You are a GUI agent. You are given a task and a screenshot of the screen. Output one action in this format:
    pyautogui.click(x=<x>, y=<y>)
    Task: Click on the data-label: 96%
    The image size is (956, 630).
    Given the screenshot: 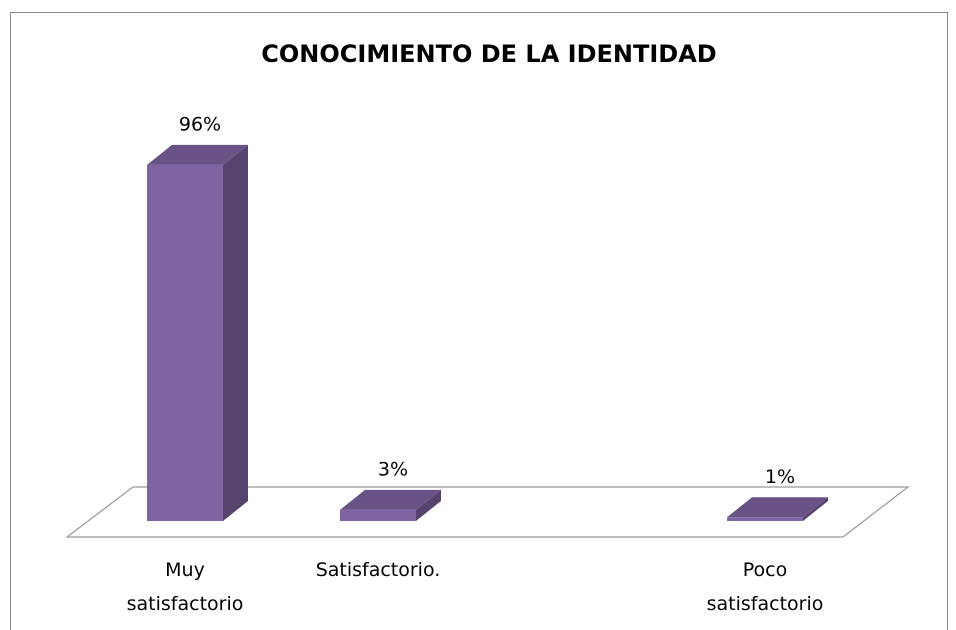 What is the action you would take?
    pyautogui.click(x=200, y=124)
    